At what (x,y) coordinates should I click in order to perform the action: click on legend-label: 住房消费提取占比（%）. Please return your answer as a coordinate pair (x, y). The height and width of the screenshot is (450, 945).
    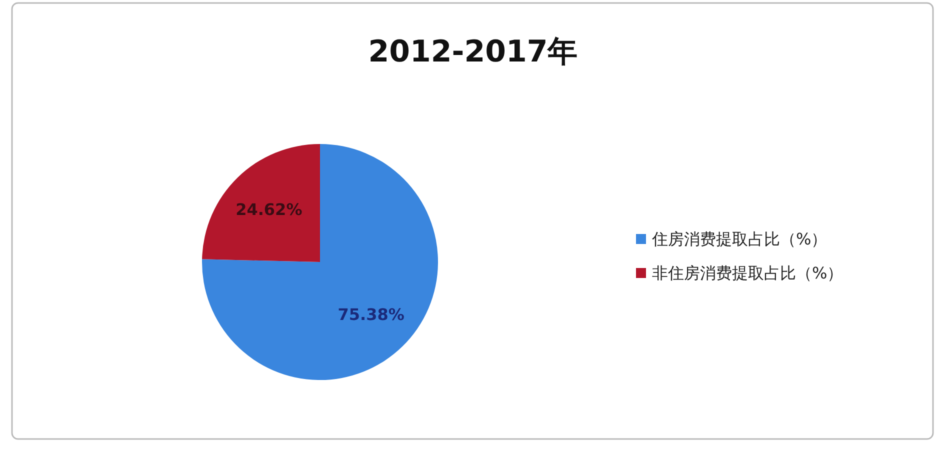
    Looking at the image, I should click on (739, 239).